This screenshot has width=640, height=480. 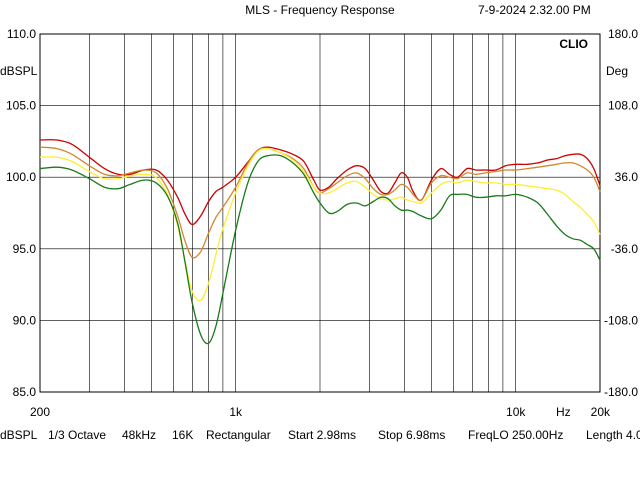 I want to click on footer-sample-rate: 48kHz, so click(x=139, y=435).